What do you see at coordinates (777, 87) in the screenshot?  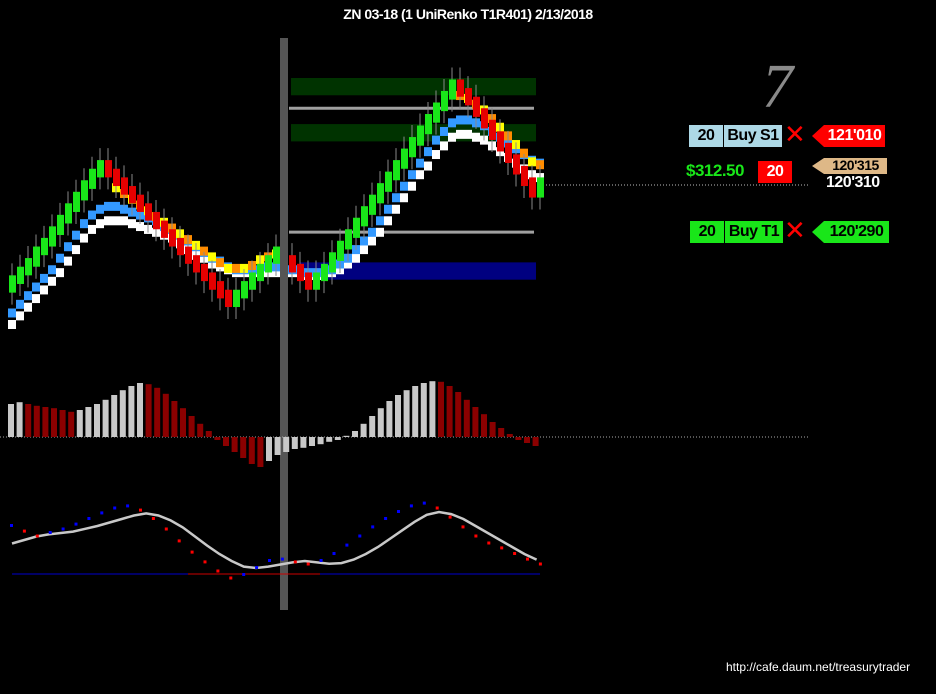 I see `drawing-number-annotation: 7` at bounding box center [777, 87].